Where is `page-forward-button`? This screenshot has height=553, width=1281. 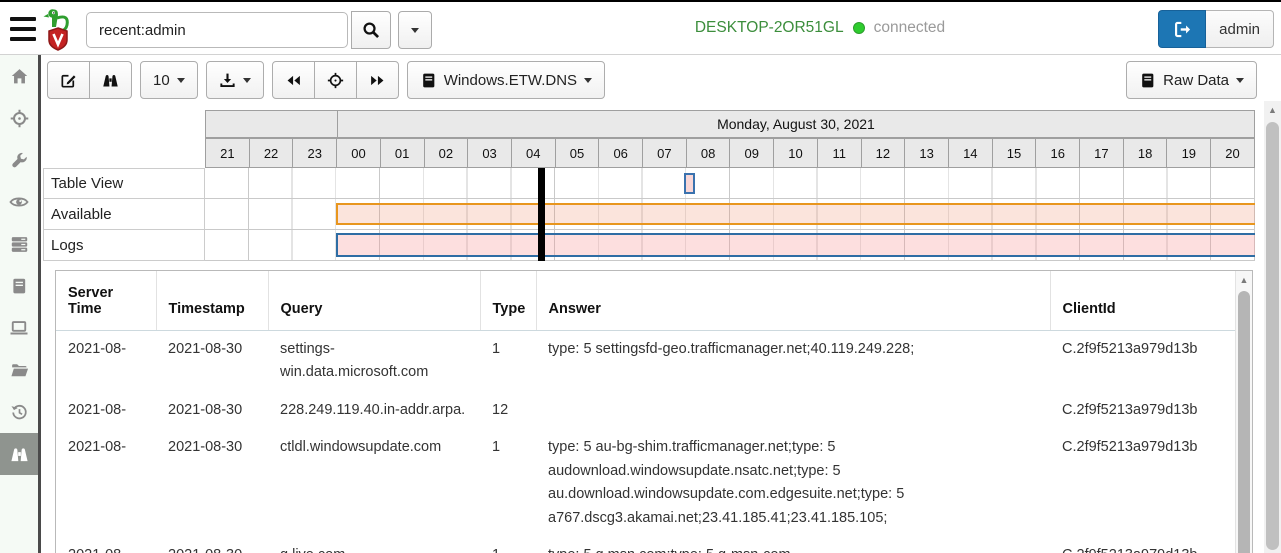
page-forward-button is located at coordinates (377, 80).